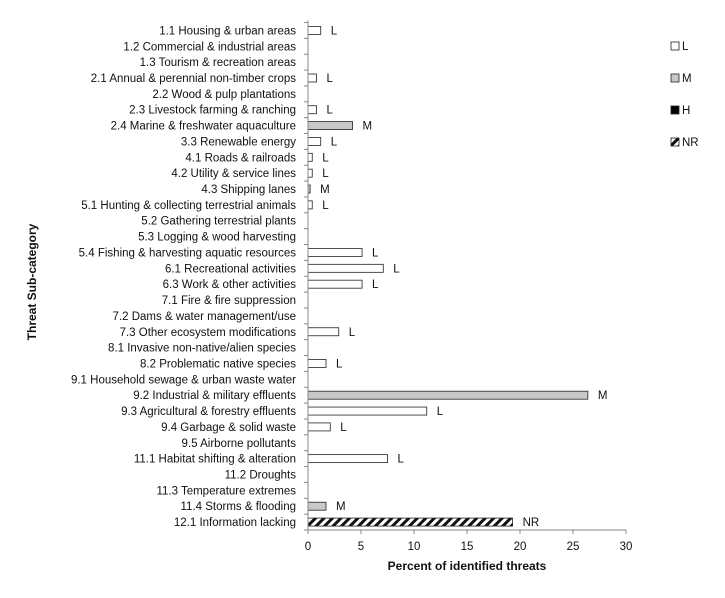 The width and height of the screenshot is (725, 598). I want to click on category-label: 8.2 Problematic native species, so click(218, 364).